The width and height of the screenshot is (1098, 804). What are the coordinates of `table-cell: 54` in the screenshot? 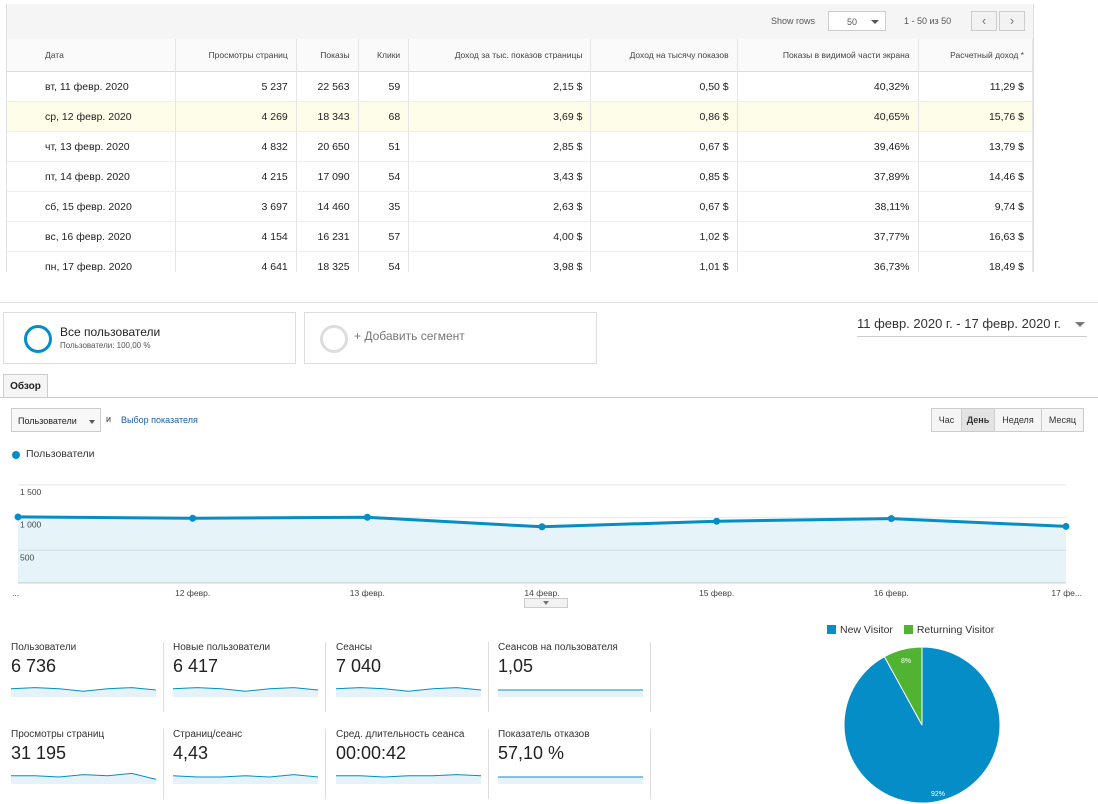 It's located at (384, 176).